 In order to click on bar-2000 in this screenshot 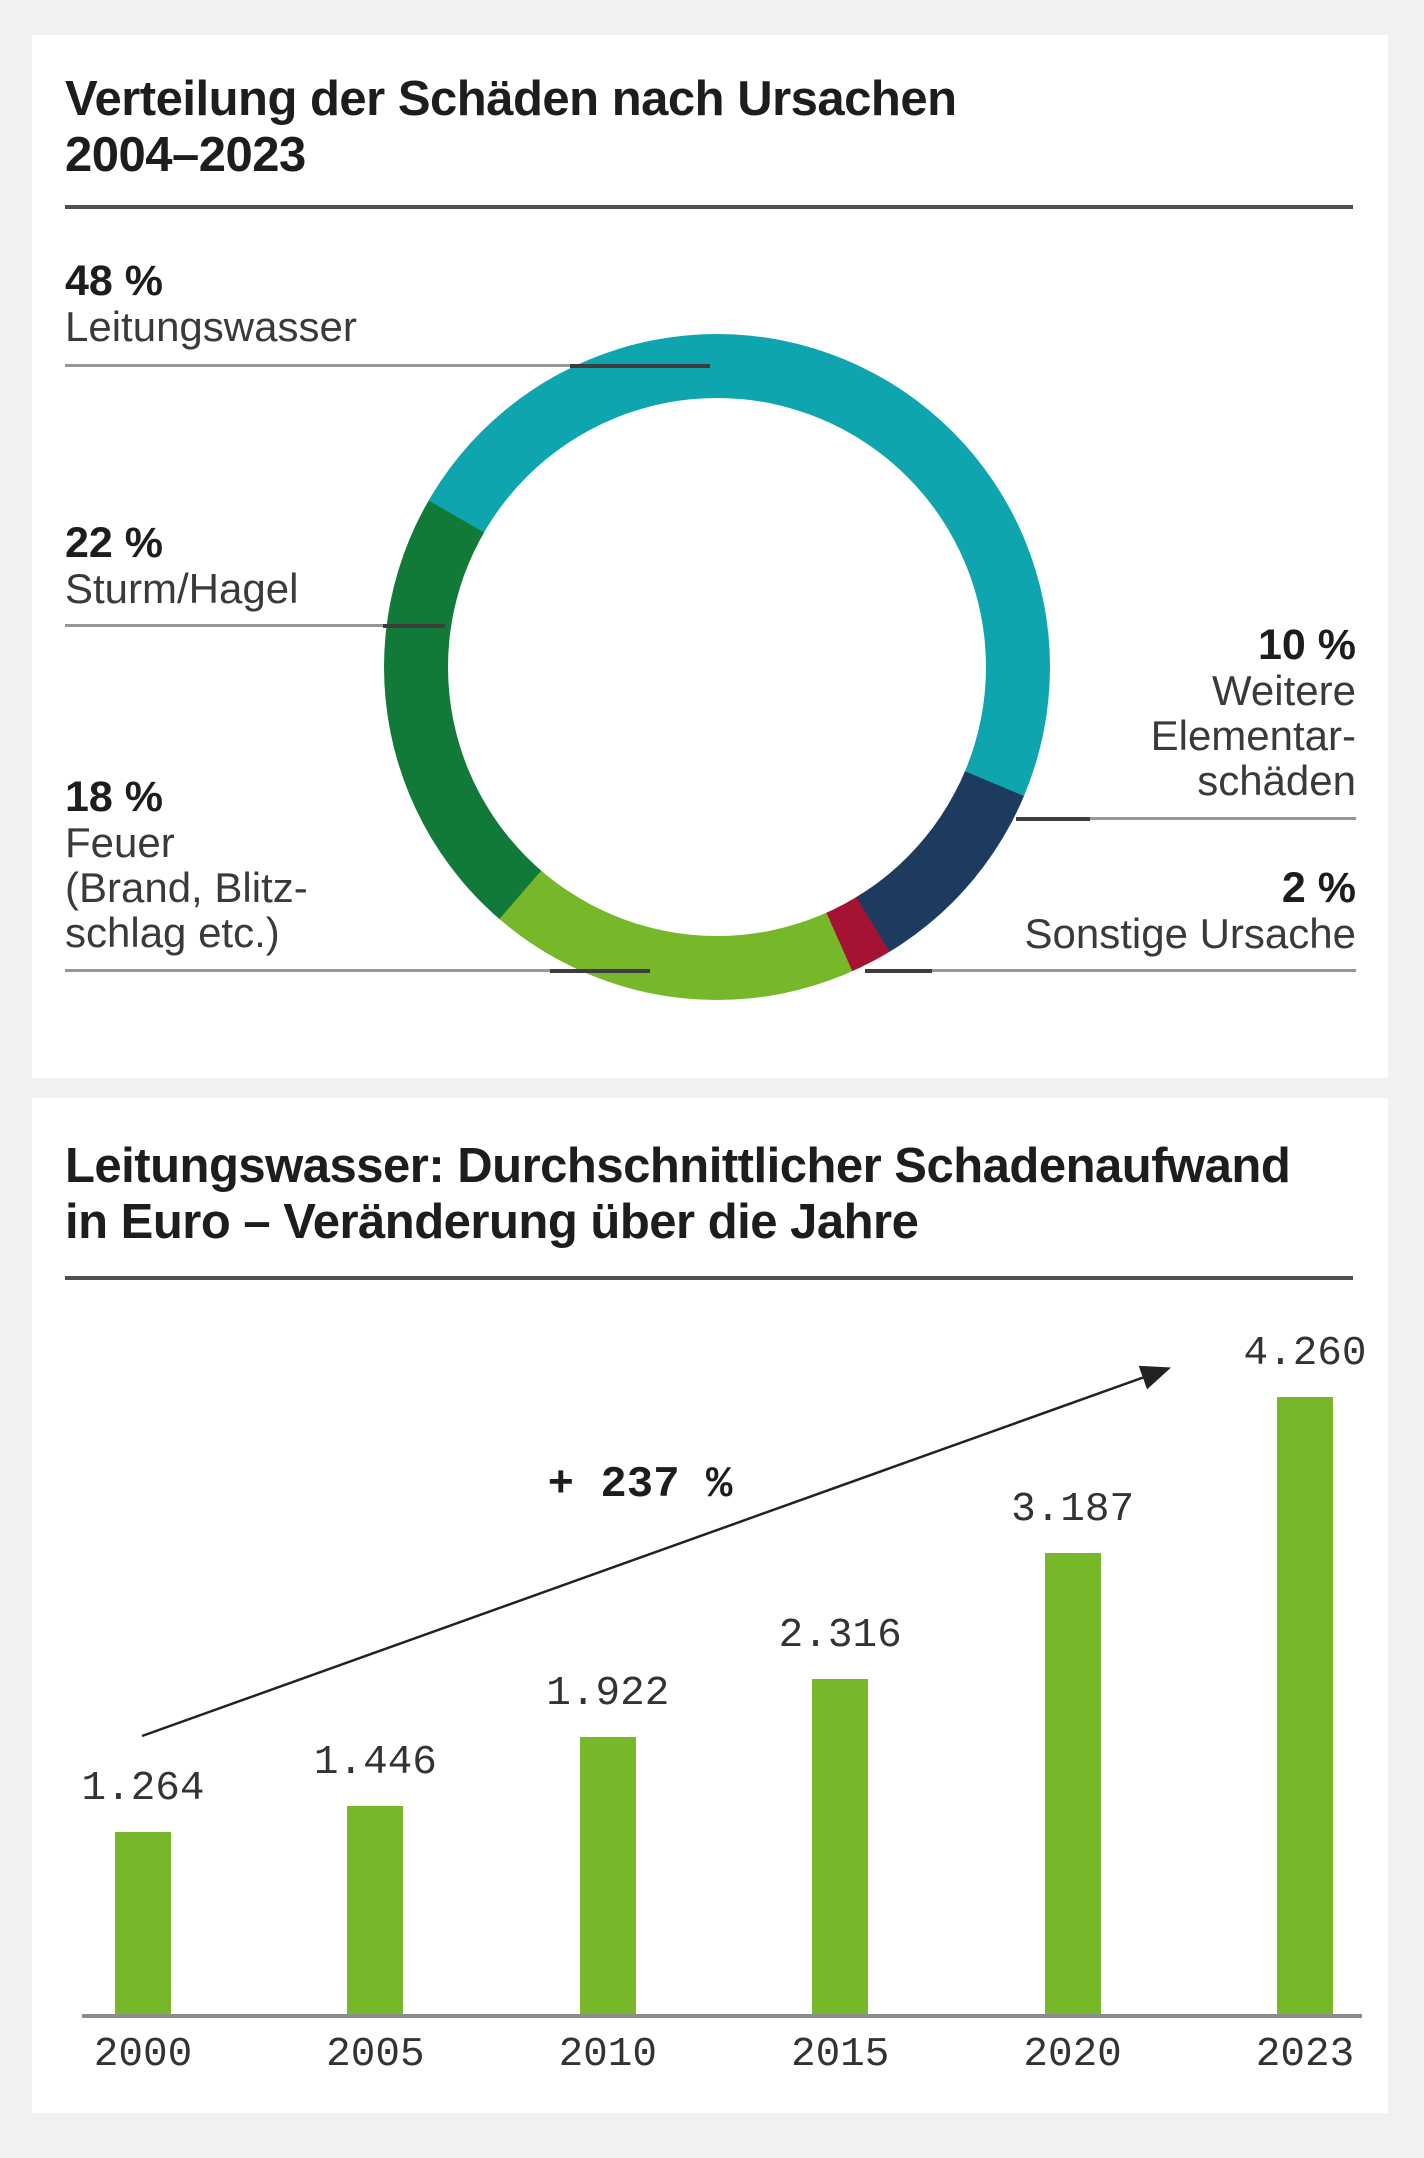, I will do `click(143, 1924)`.